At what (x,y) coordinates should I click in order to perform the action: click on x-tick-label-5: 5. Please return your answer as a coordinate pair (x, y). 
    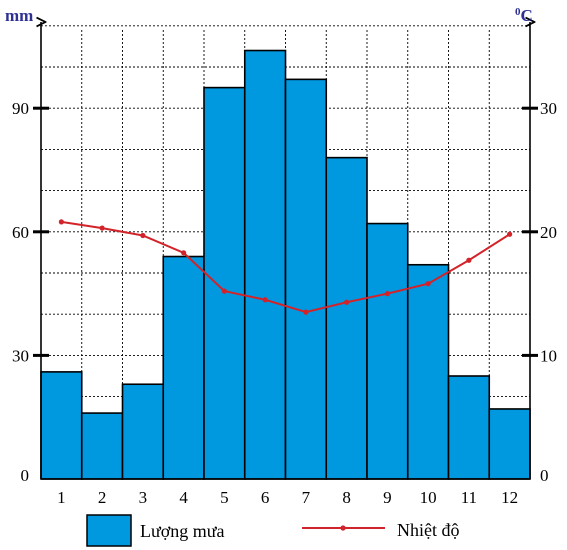
    Looking at the image, I should click on (224, 497).